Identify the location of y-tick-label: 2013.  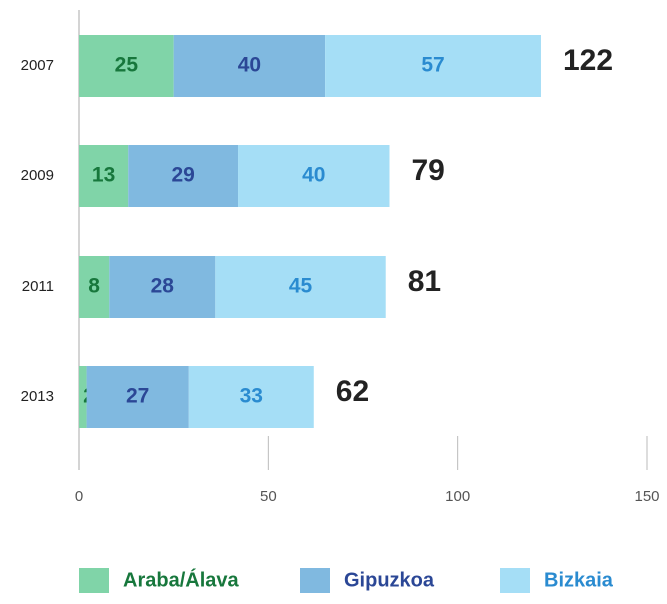
(37, 396).